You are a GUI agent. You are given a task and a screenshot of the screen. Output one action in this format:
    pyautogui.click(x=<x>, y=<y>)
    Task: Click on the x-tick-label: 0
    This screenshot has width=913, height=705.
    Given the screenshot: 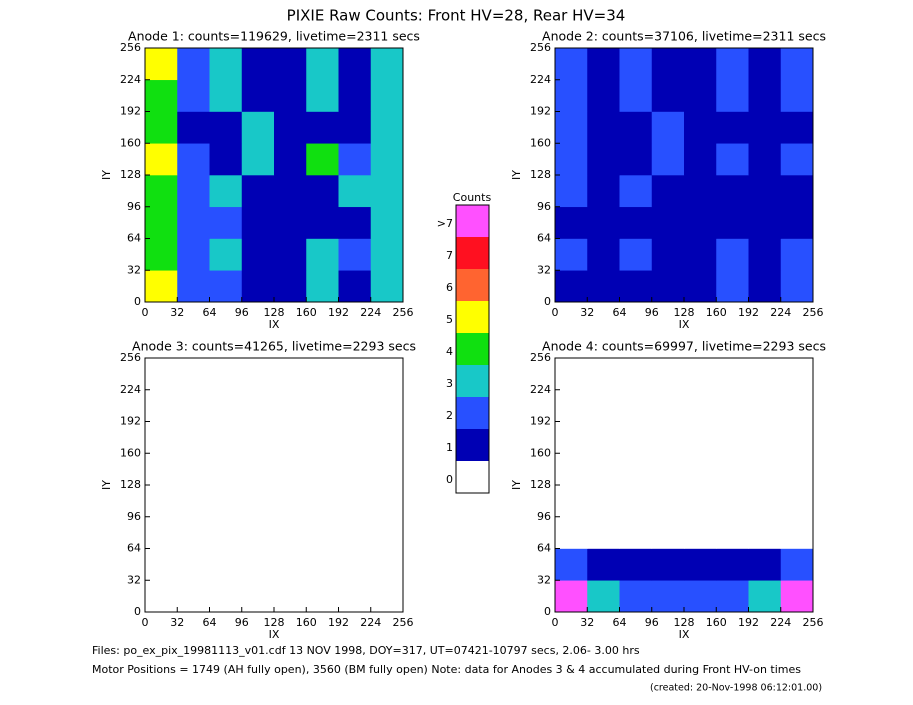 What is the action you would take?
    pyautogui.click(x=555, y=312)
    